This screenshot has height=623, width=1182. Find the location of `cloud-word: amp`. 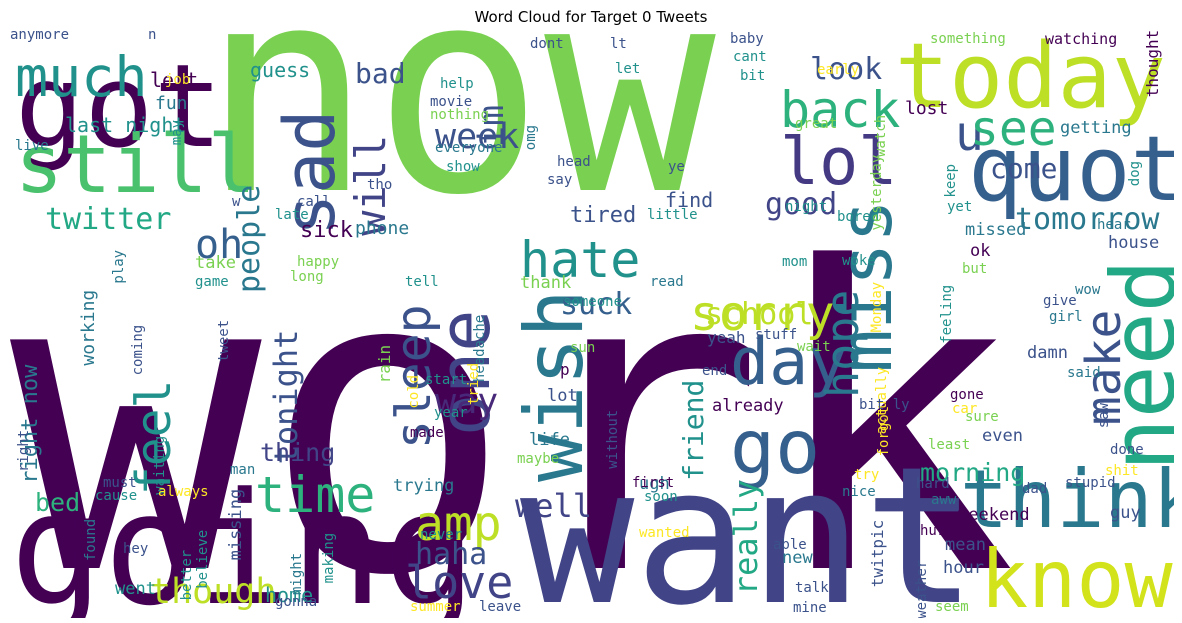

cloud-word: amp is located at coordinates (458, 524).